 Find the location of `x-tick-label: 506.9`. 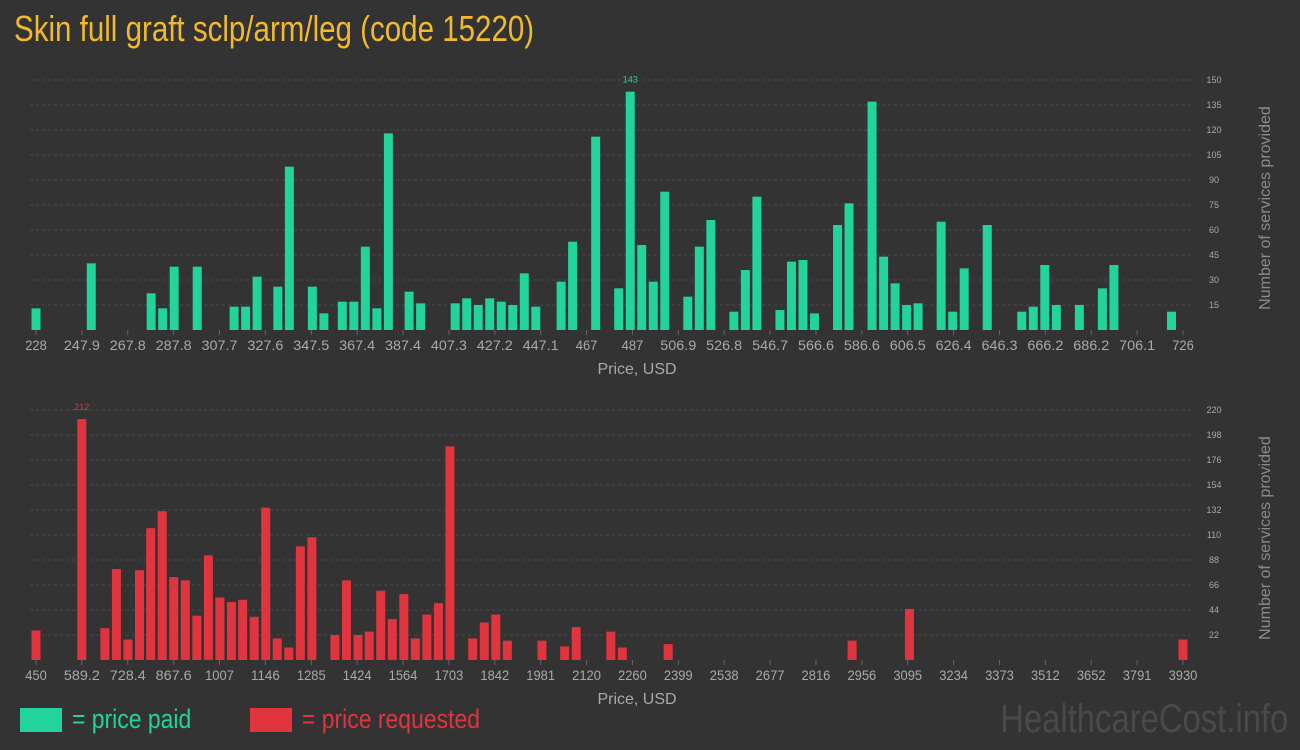

x-tick-label: 506.9 is located at coordinates (678, 345).